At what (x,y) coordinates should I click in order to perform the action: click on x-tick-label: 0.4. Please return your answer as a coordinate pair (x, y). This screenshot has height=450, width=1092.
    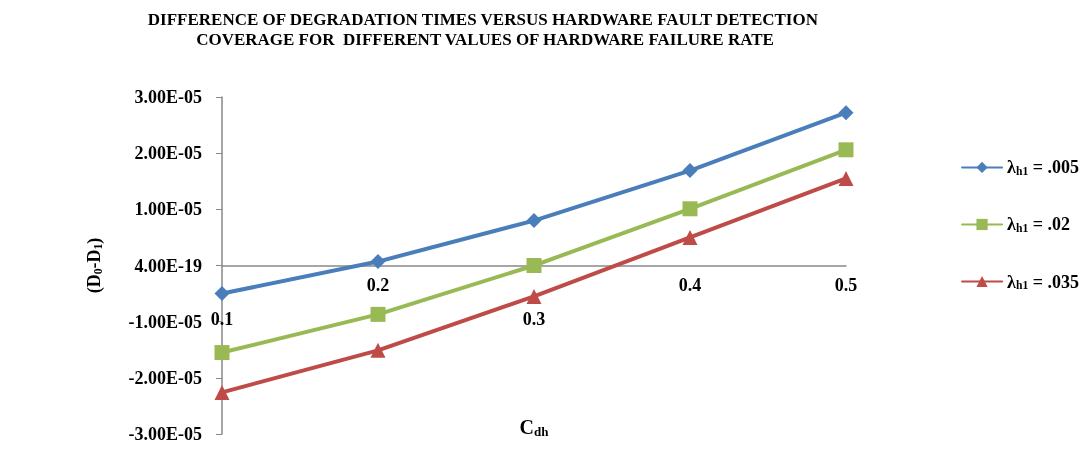
    Looking at the image, I should click on (690, 284).